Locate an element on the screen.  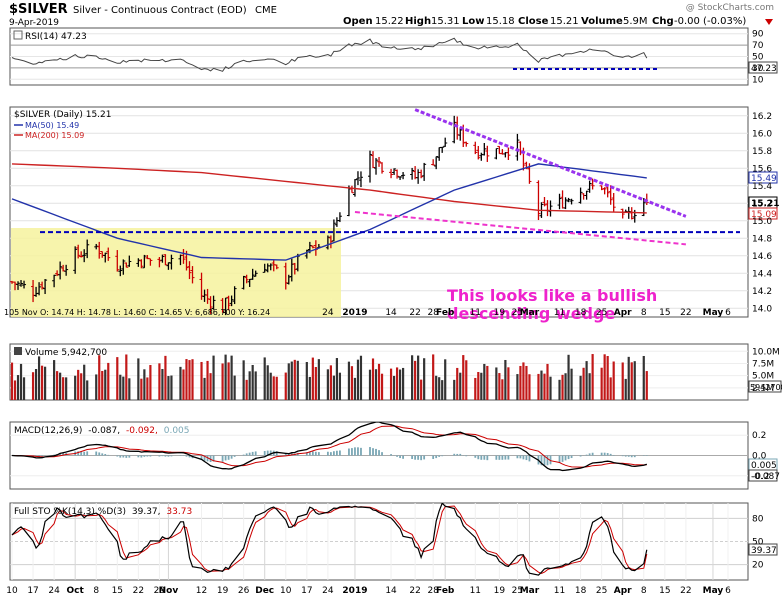
symbol-title: $SILVER is located at coordinates (38, 9).